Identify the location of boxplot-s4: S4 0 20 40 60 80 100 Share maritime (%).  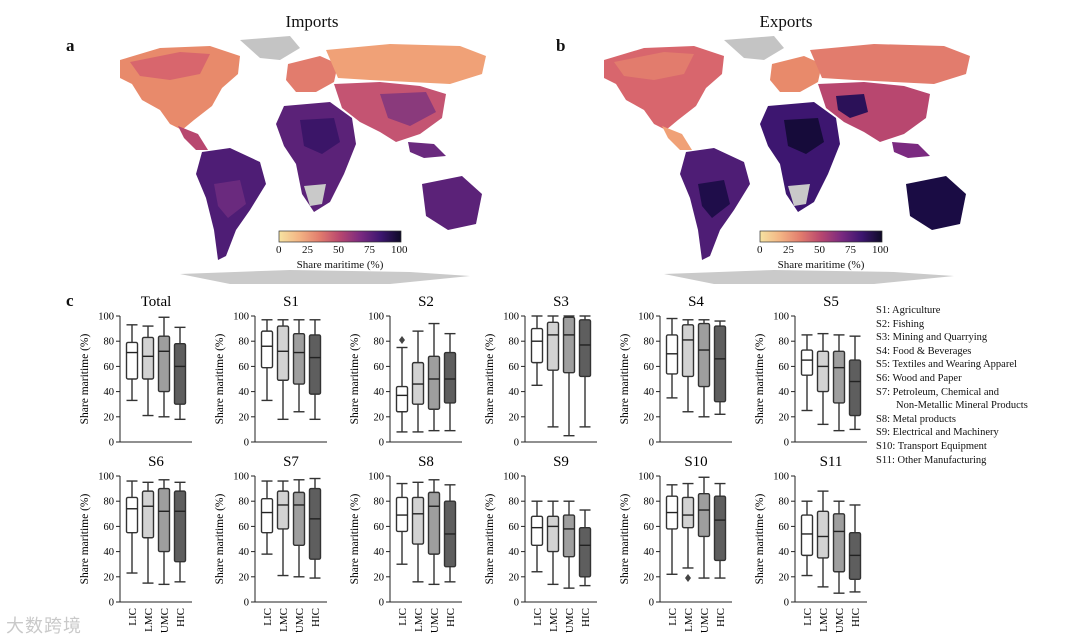
(675, 371).